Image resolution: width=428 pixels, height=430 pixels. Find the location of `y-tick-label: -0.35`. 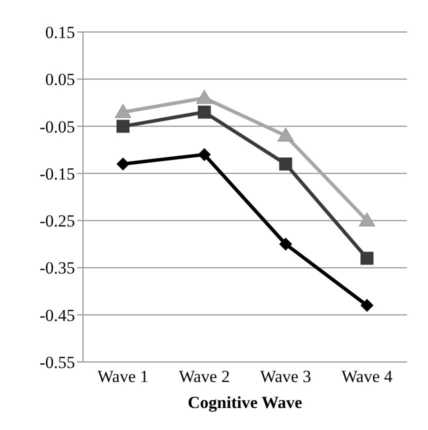

y-tick-label: -0.35 is located at coordinates (57, 268).